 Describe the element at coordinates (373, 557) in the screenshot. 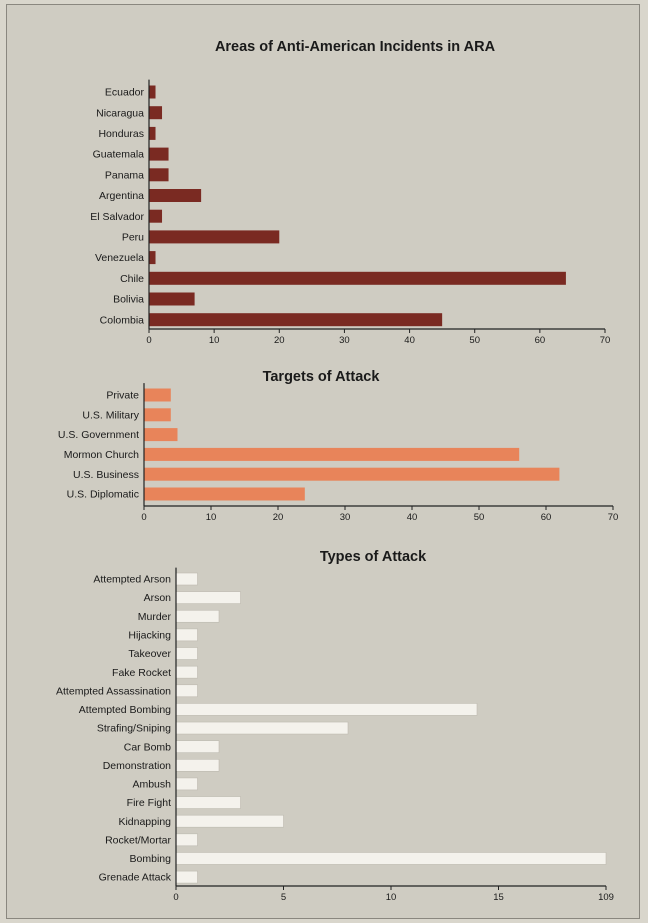

I see `chart3-title: Types of Attack` at that location.